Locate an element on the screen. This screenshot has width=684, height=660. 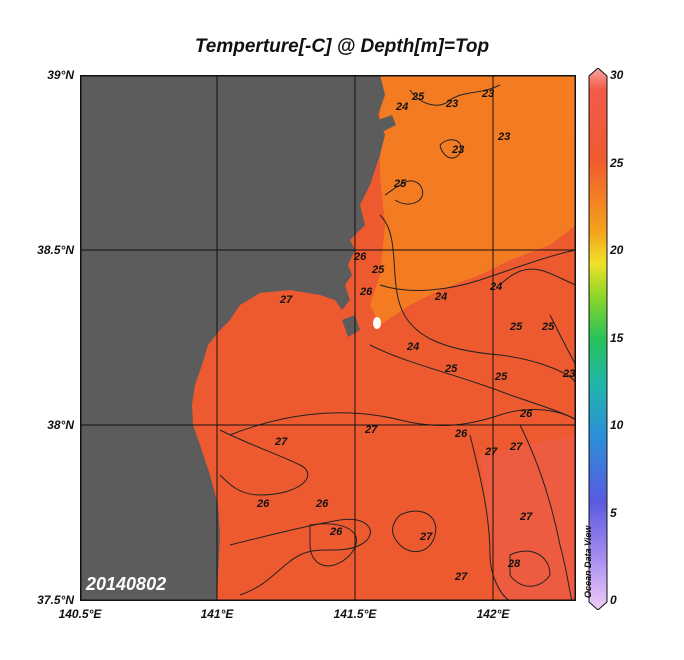
date-stamp: 20140802 is located at coordinates (126, 584).